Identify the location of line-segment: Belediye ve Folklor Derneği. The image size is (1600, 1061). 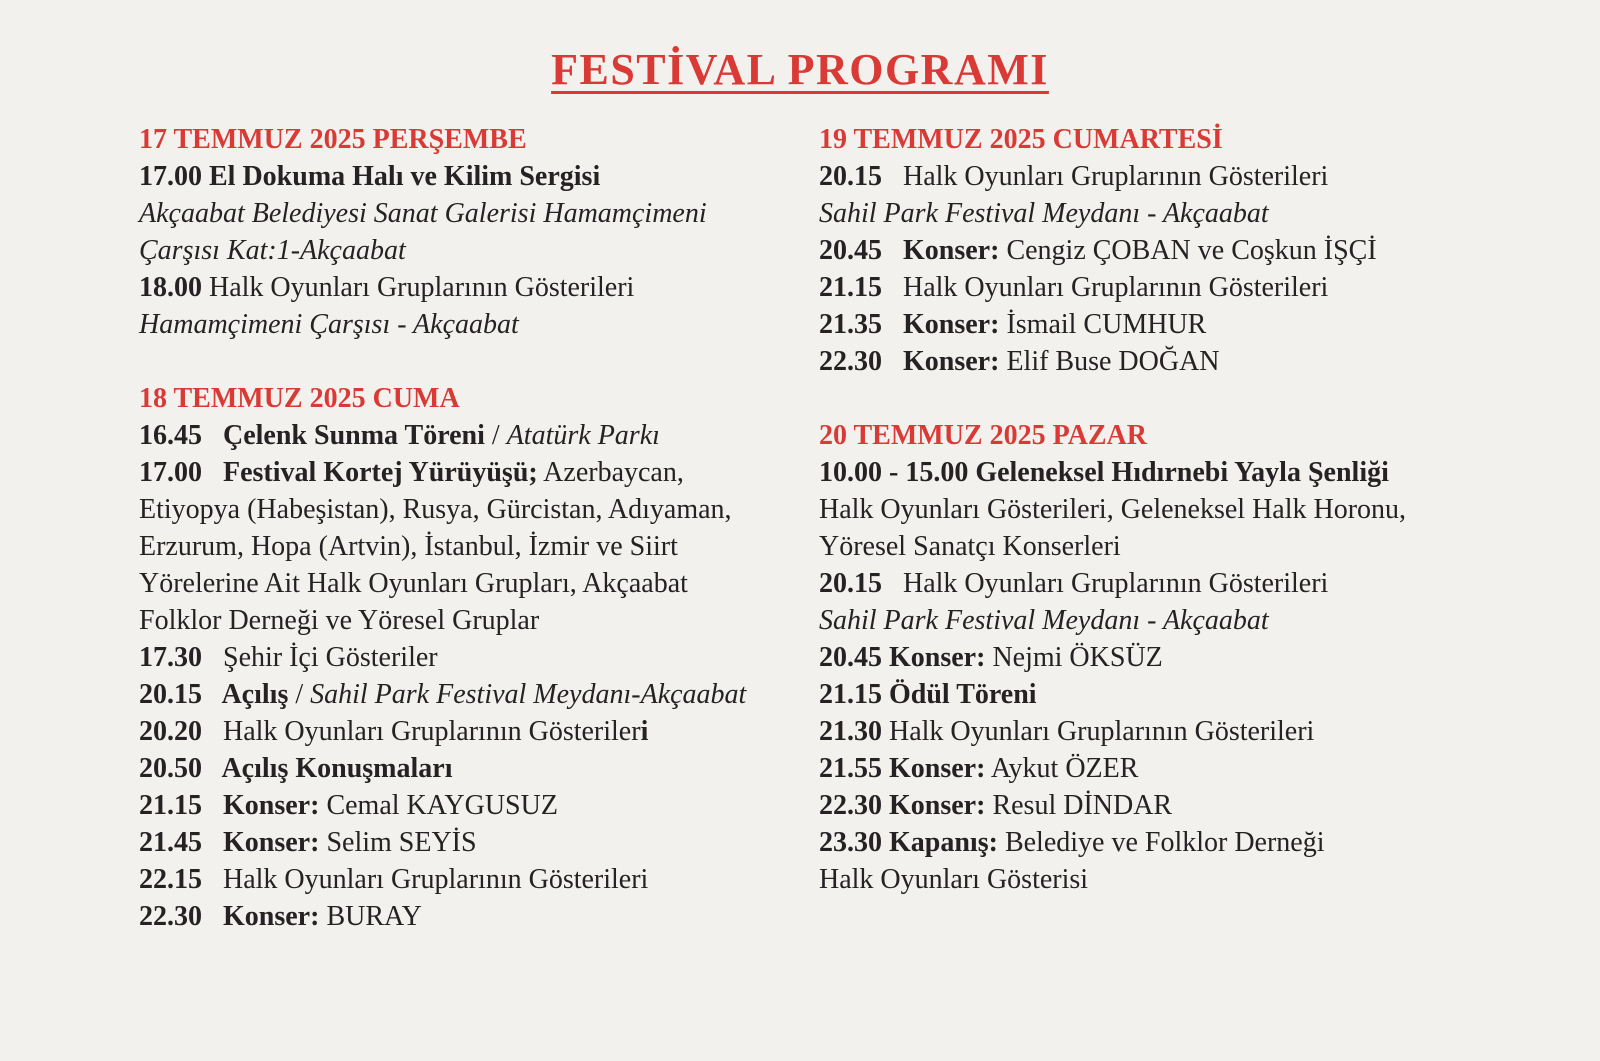
(1161, 843).